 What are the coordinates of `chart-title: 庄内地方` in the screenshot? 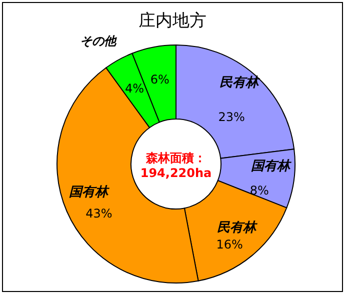 It's located at (172, 21).